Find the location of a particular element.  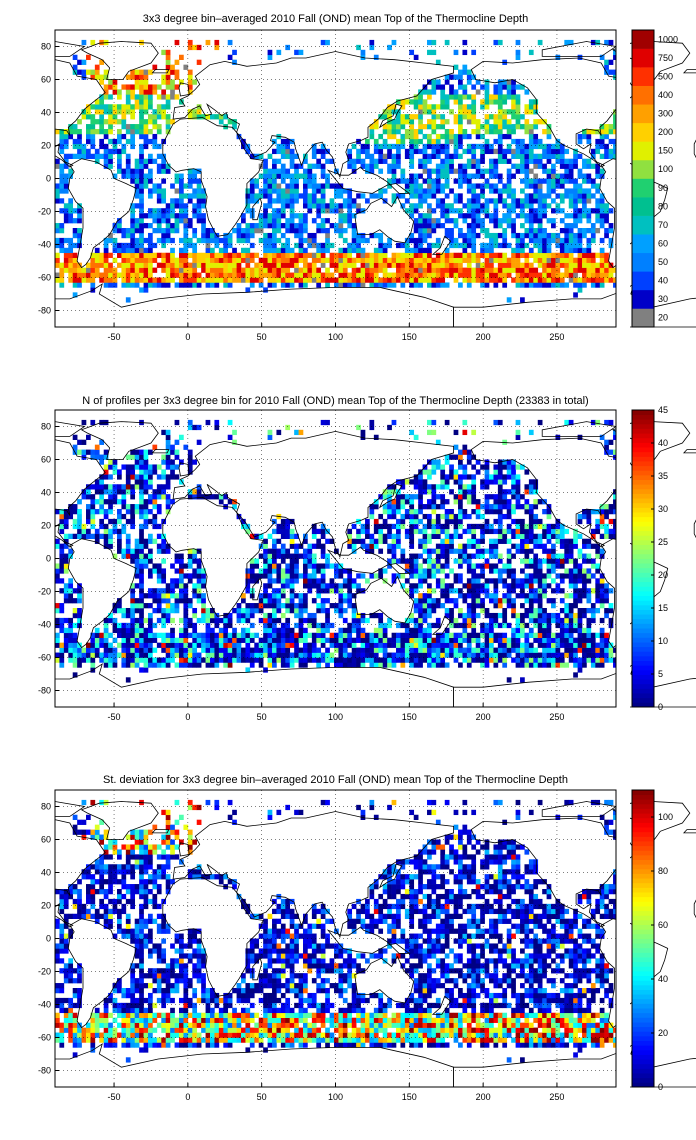

coastline is located at coordinates (227, 305).